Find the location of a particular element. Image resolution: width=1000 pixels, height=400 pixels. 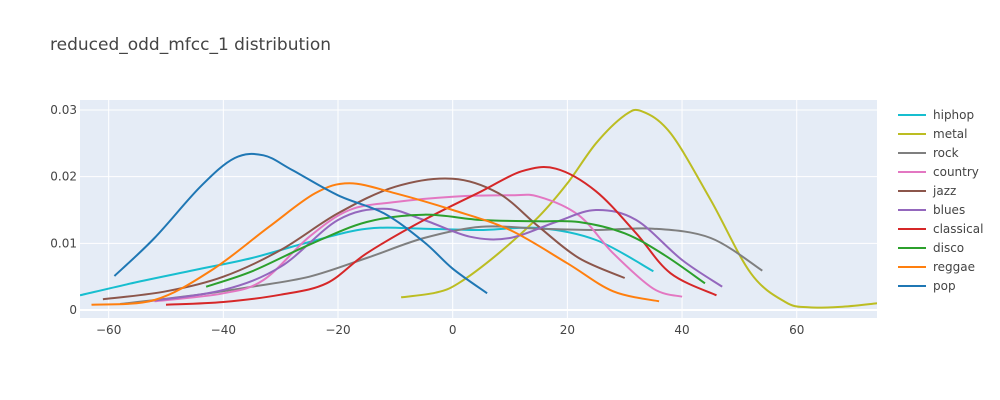

legend-label: disco is located at coordinates (948, 248).